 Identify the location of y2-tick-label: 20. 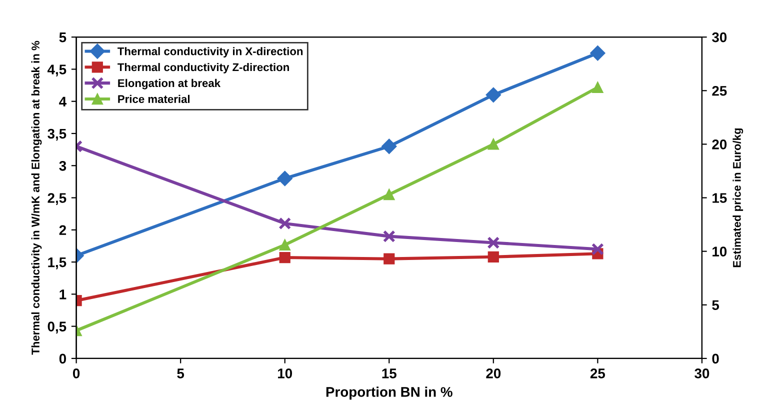
(719, 145).